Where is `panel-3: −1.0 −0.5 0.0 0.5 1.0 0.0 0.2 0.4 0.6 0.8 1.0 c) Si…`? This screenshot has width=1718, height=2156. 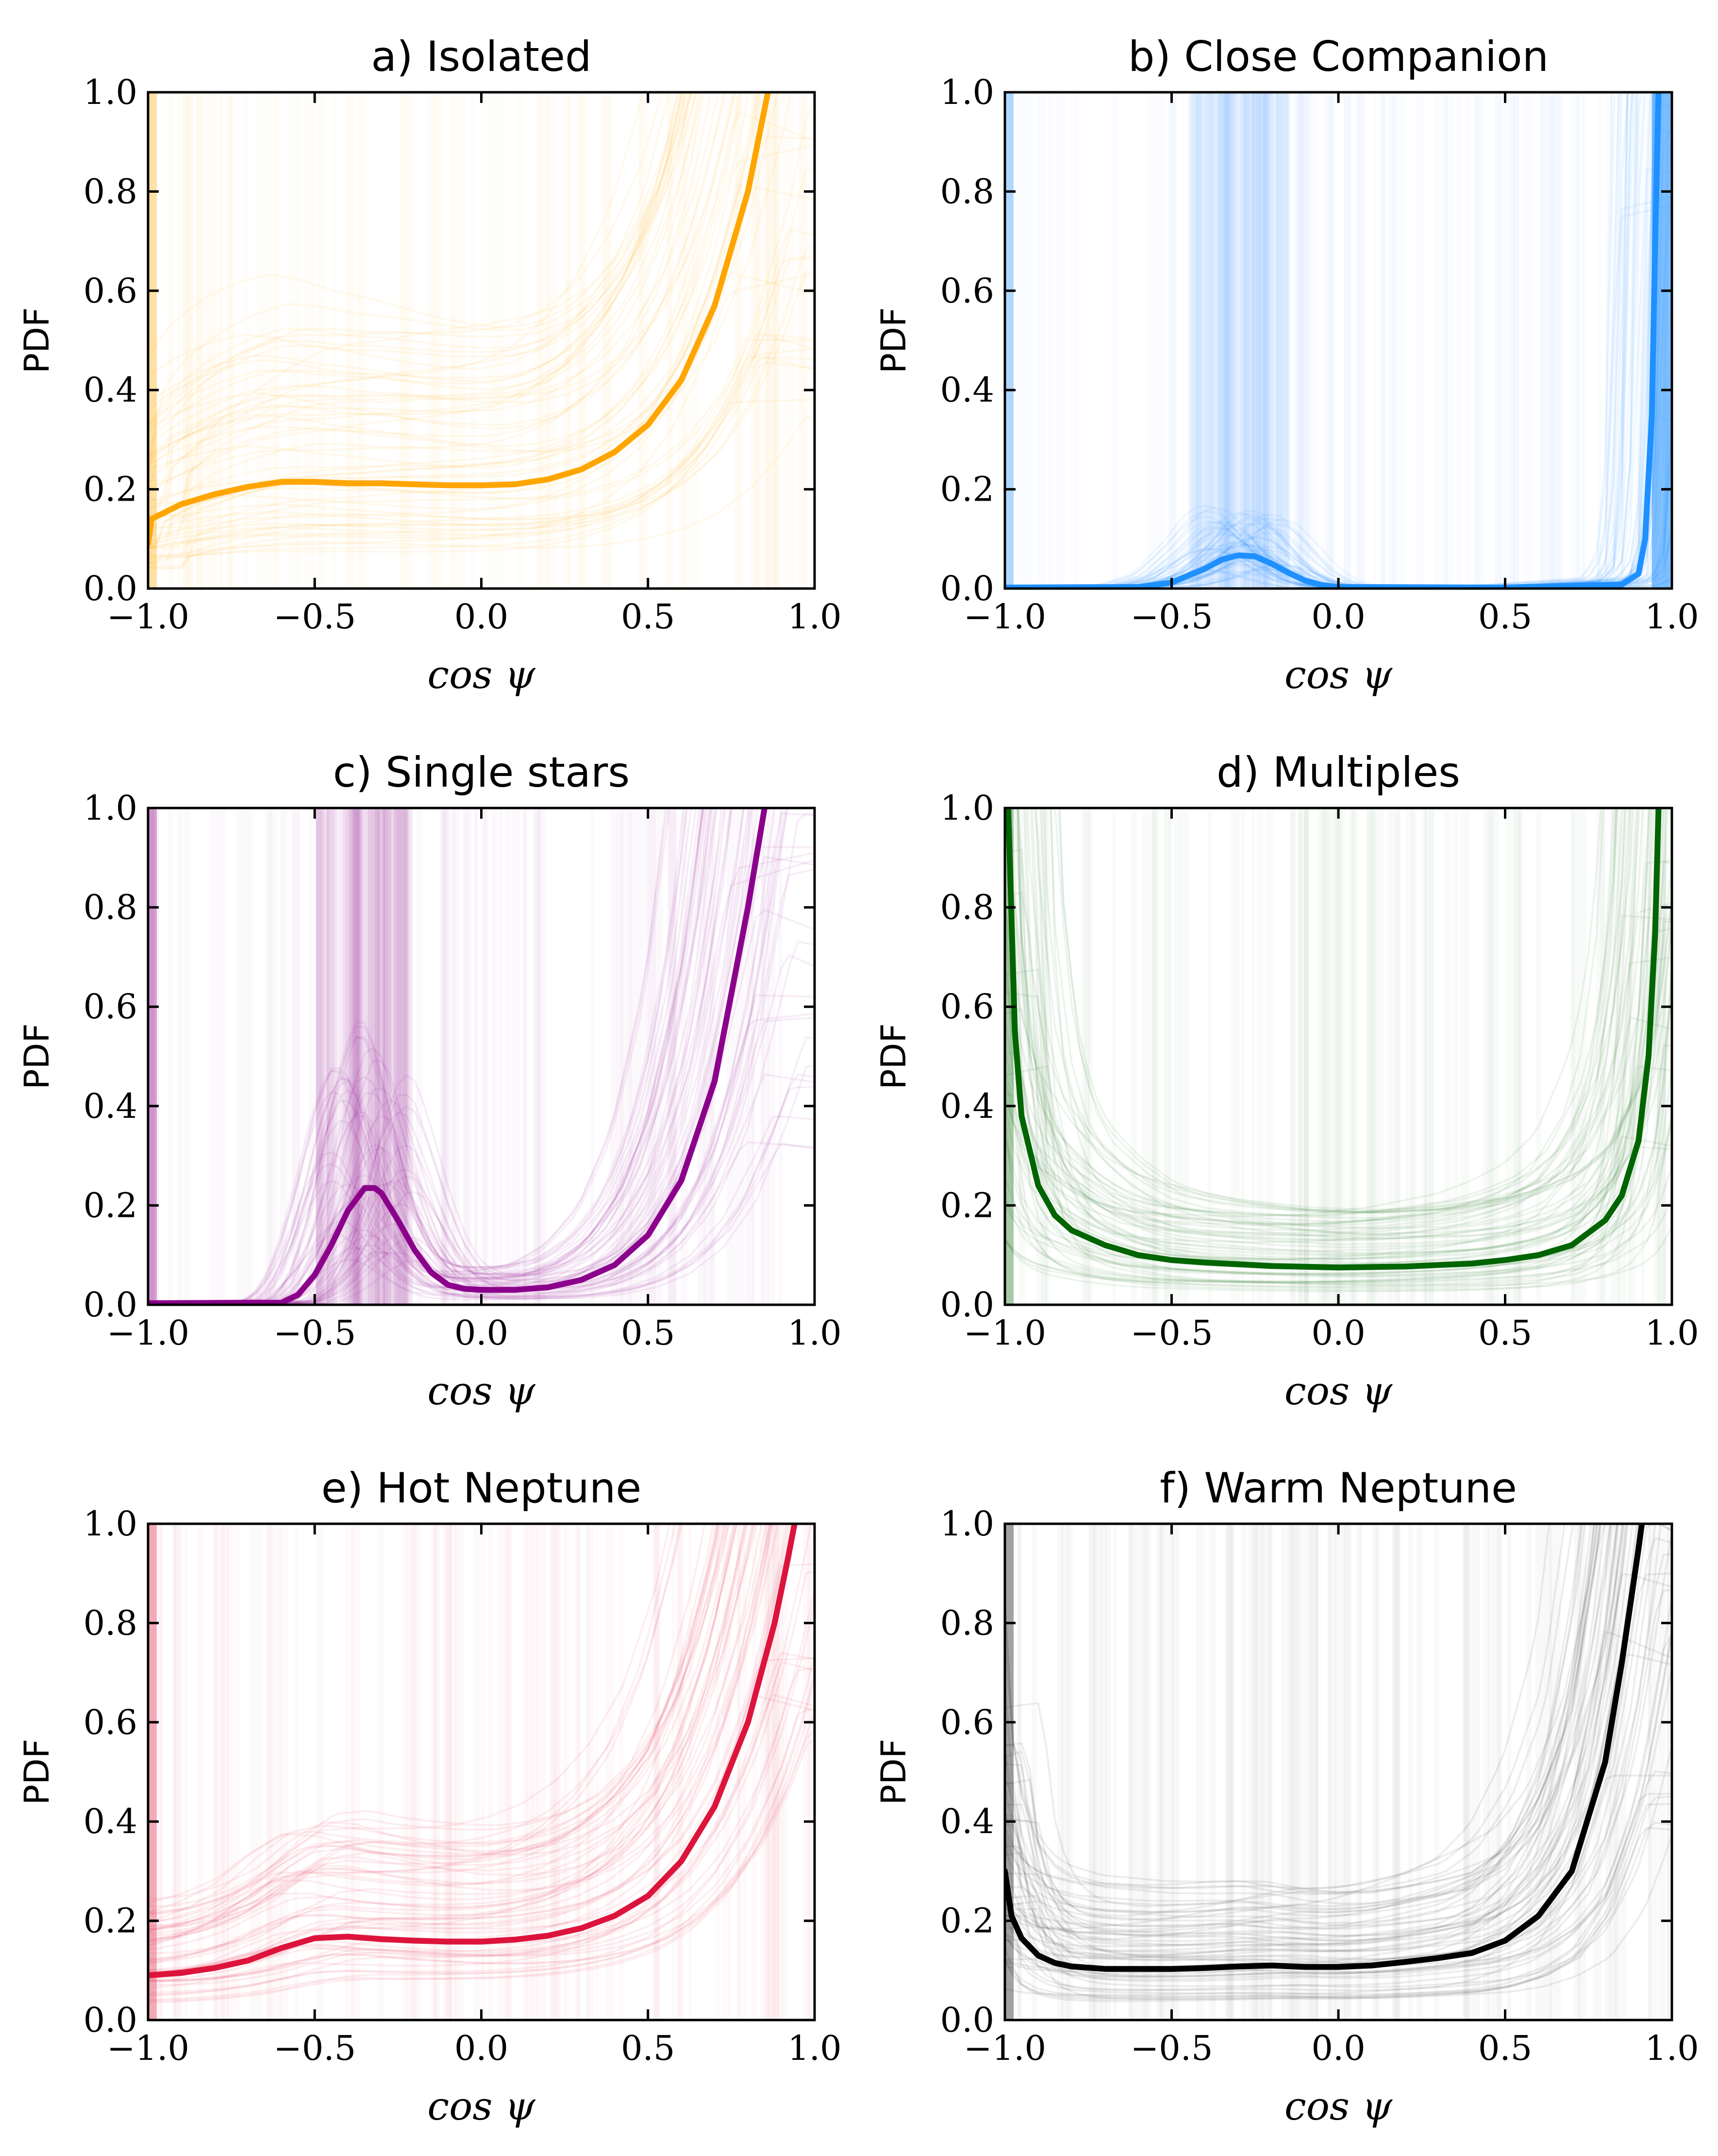
panel-3: −1.0 −0.5 0.0 0.5 1.0 0.0 0.2 0.4 0.6 0.8 1.0 c) Si… is located at coordinates (429, 1081).